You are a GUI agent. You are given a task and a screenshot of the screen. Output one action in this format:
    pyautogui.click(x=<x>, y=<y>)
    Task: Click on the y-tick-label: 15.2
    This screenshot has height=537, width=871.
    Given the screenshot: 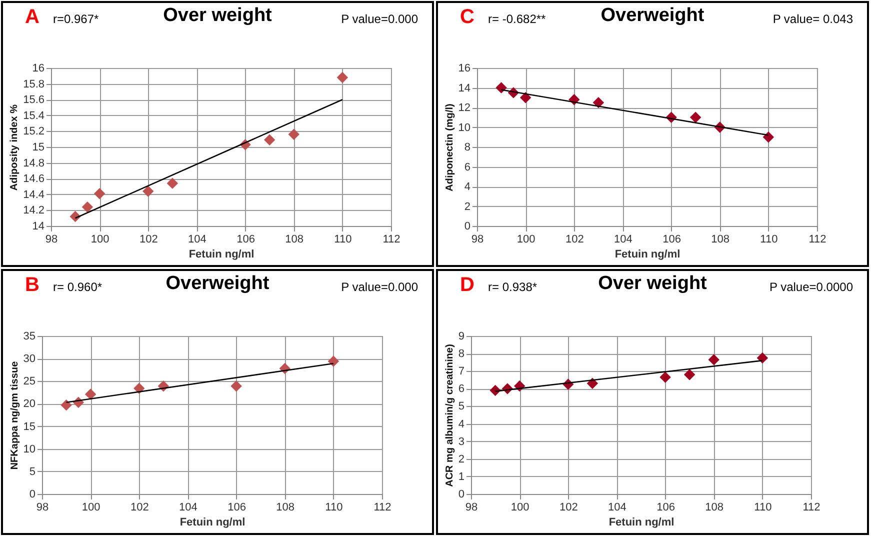 What is the action you would take?
    pyautogui.click(x=33, y=132)
    